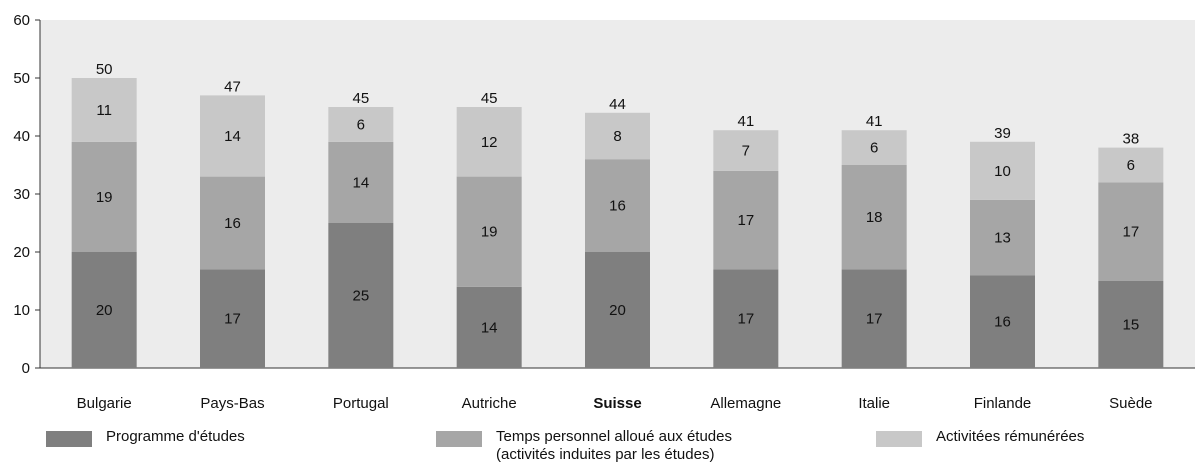  Describe the element at coordinates (104, 403) in the screenshot. I see `category-label: Bulgarie` at that location.